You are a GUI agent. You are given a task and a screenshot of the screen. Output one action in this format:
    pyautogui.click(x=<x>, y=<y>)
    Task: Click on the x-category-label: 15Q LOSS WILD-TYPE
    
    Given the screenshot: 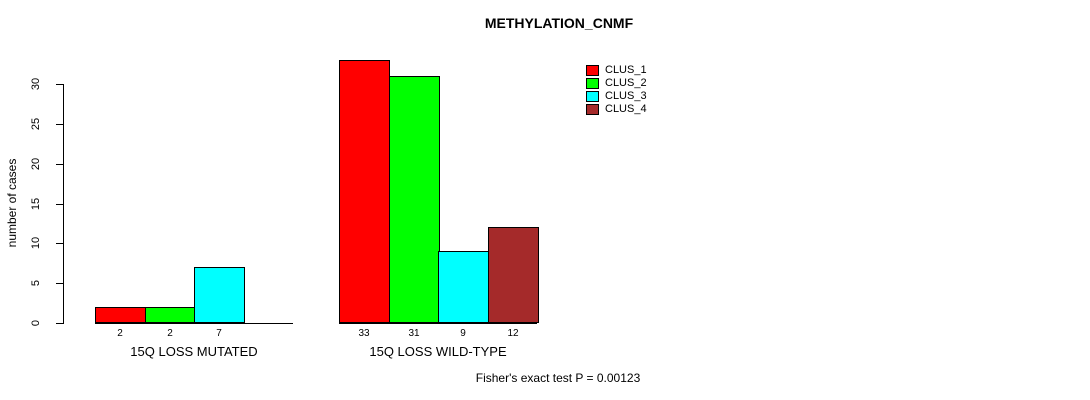 What is the action you would take?
    pyautogui.click(x=438, y=351)
    